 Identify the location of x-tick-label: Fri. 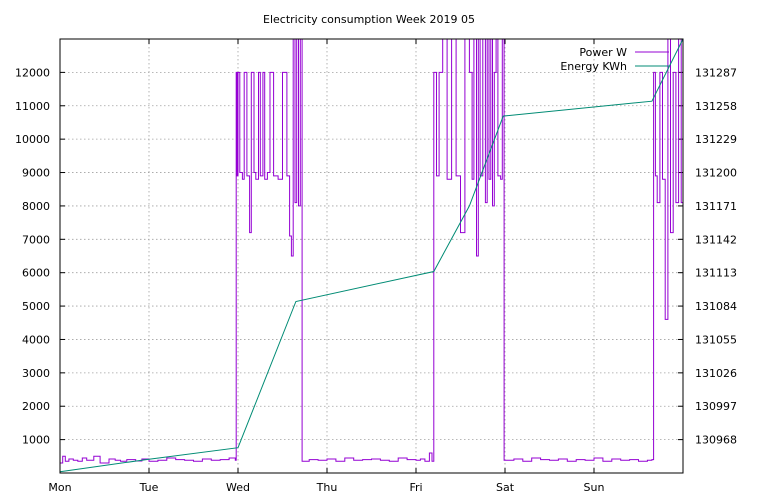
(415, 487).